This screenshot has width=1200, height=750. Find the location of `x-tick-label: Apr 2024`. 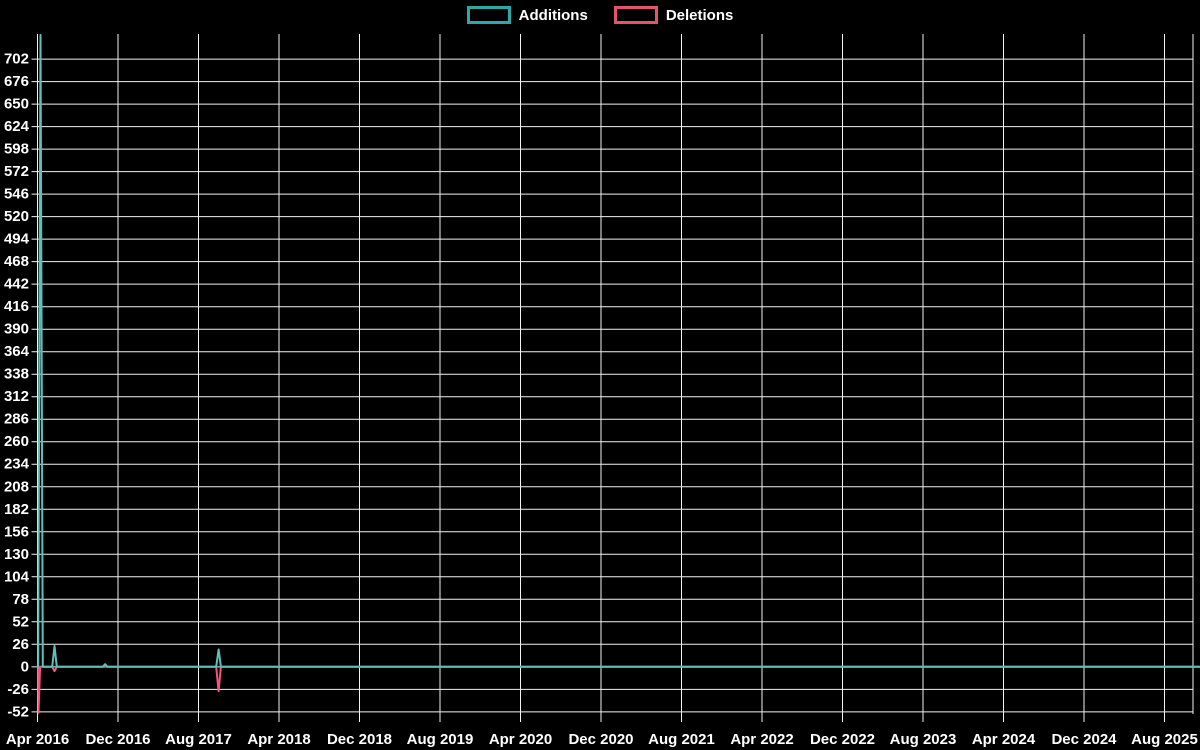

x-tick-label: Apr 2024 is located at coordinates (1004, 739).